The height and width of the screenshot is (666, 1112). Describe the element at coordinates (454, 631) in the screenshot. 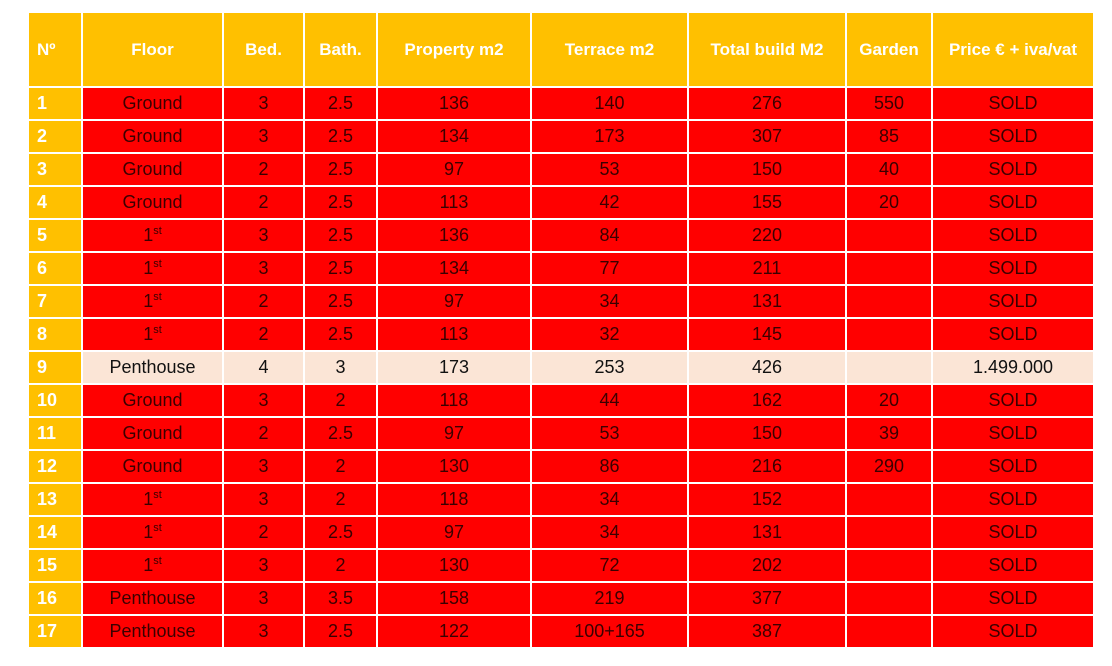

I see `property-m2-cell: 122` at that location.